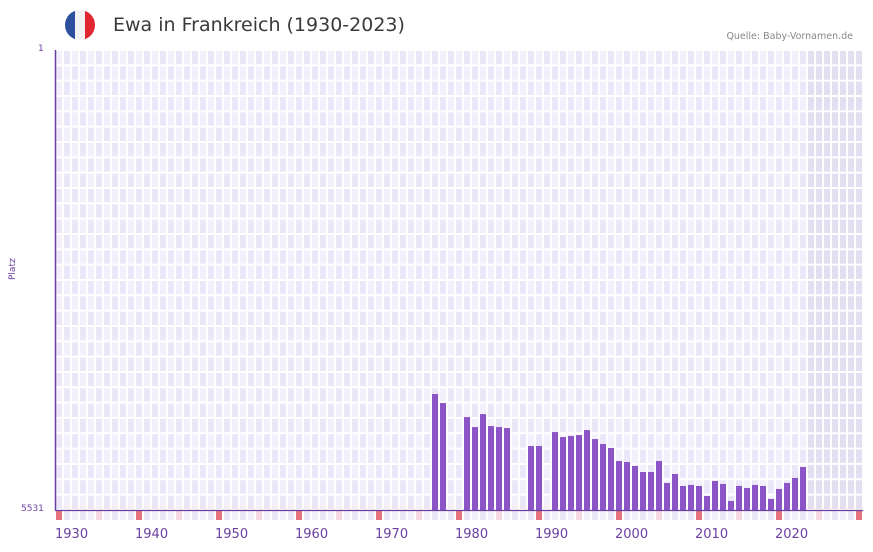 This screenshot has width=873, height=552. Describe the element at coordinates (499, 468) in the screenshot. I see `bar-1985` at that location.